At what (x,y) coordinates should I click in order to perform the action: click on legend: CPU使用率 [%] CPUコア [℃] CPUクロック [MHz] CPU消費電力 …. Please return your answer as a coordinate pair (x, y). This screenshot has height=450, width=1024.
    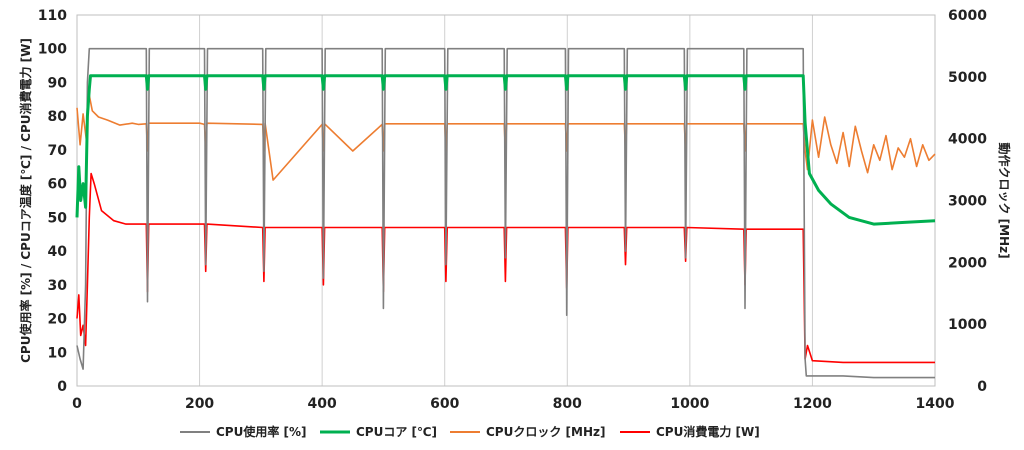
    Looking at the image, I should click on (470, 431).